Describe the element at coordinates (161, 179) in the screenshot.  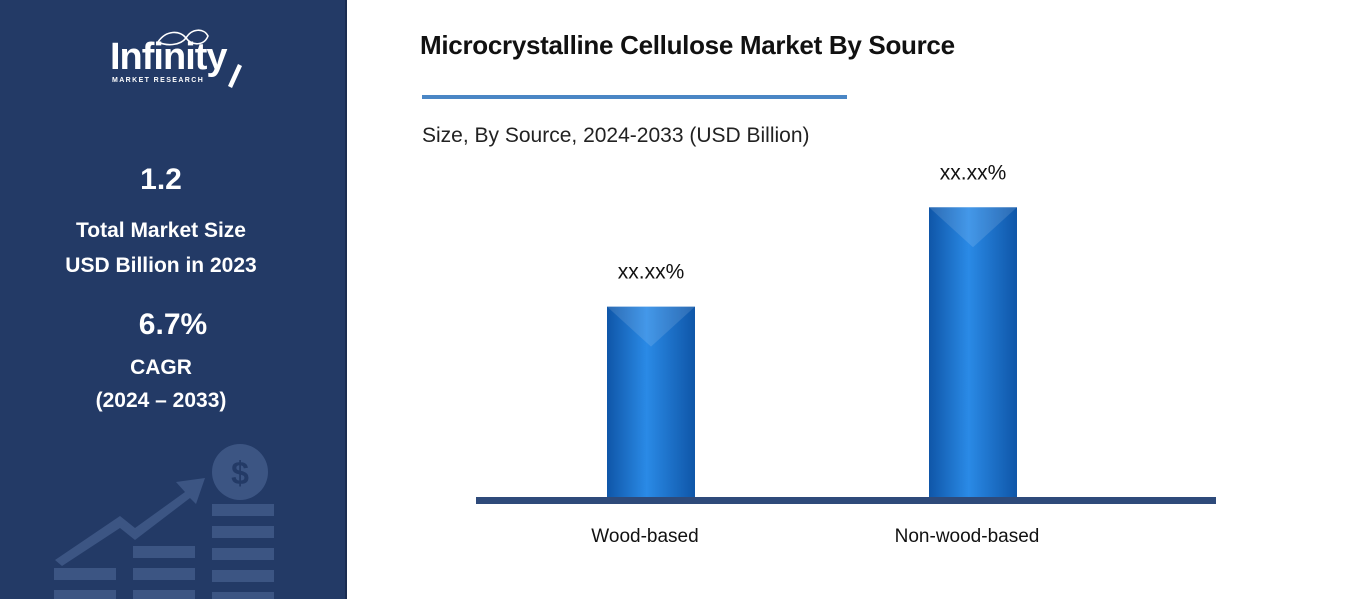
I see `market-size-value: 1.2` at that location.